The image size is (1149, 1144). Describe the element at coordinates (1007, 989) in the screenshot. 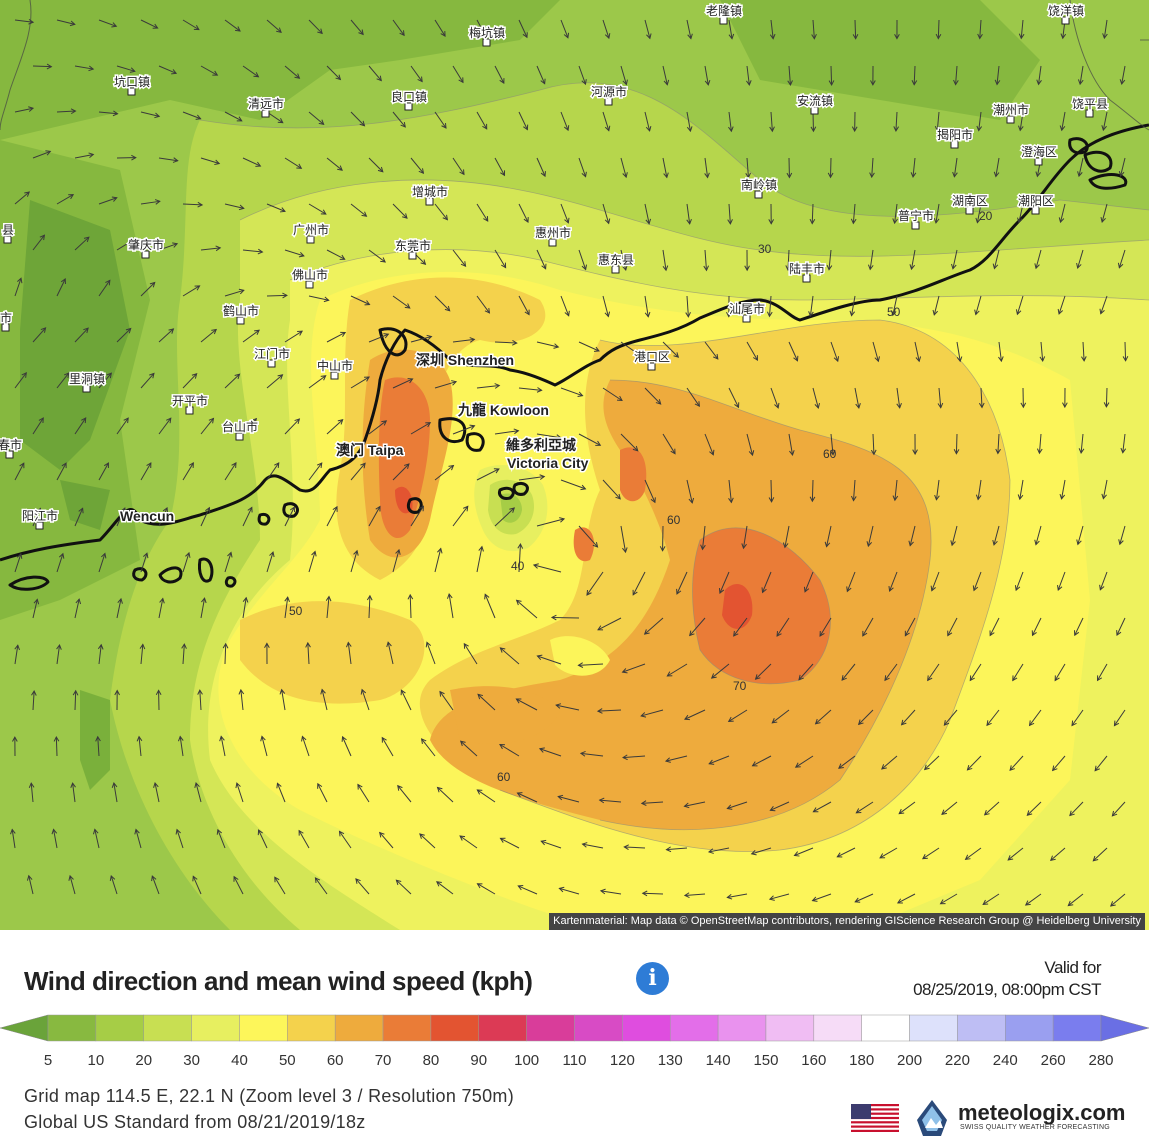

I see `valid-date: 08/25/2019, 08:00pm CST` at that location.